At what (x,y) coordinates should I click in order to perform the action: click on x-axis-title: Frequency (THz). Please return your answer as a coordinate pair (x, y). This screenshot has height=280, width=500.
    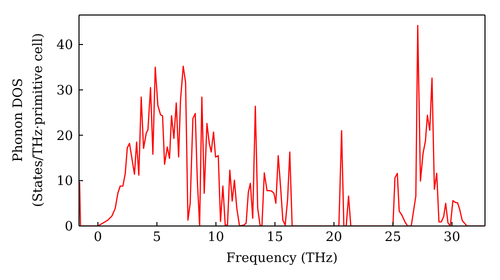
    Looking at the image, I should click on (282, 258).